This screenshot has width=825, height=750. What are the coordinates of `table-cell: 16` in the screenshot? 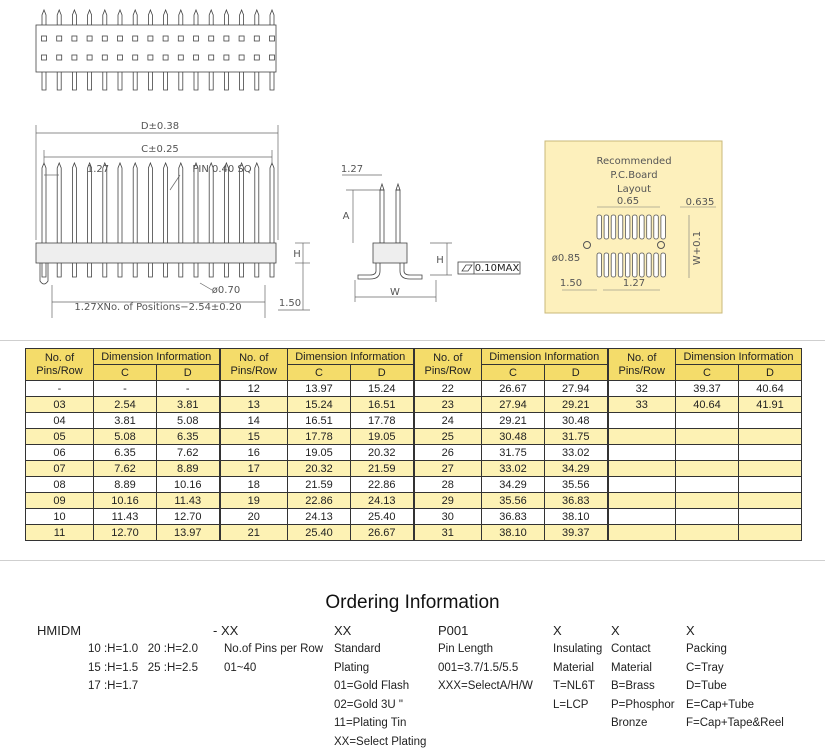 It's located at (253, 452).